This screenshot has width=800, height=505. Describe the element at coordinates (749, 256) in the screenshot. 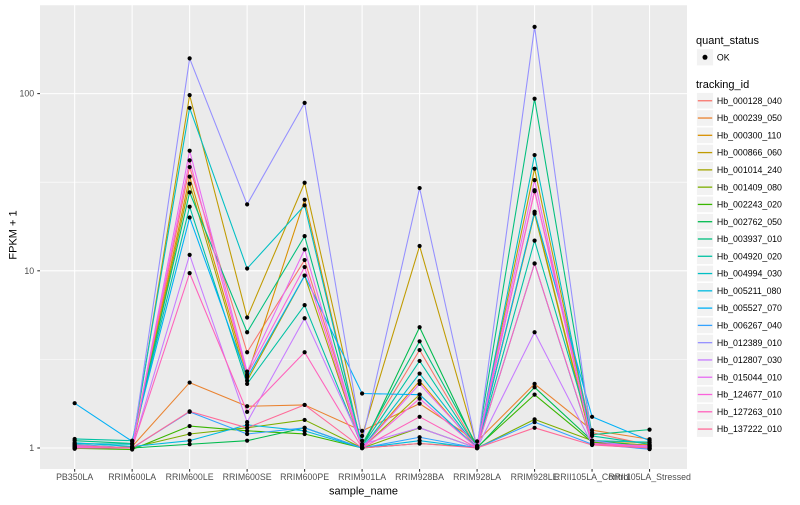

I see `svg-text: Hb_004920_020` at that location.